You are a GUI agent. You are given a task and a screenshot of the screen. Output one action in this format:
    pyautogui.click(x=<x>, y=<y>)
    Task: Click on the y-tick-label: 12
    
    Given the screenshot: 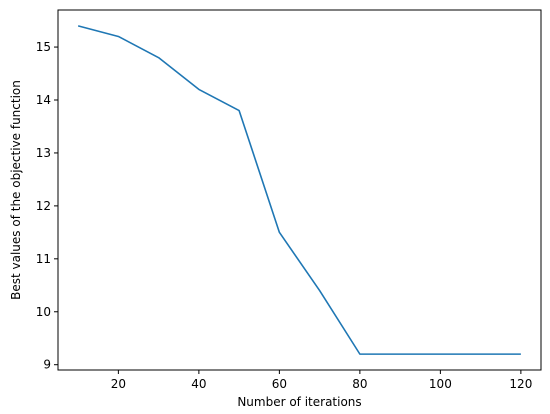 What is the action you would take?
    pyautogui.click(x=43, y=206)
    